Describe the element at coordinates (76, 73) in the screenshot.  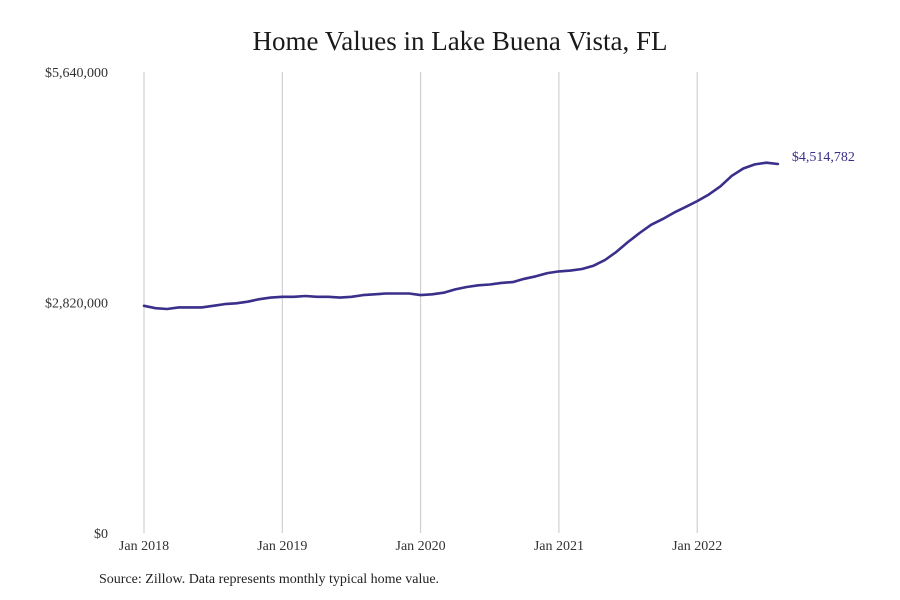
I see `y-tick-label: $5,640,000` at that location.